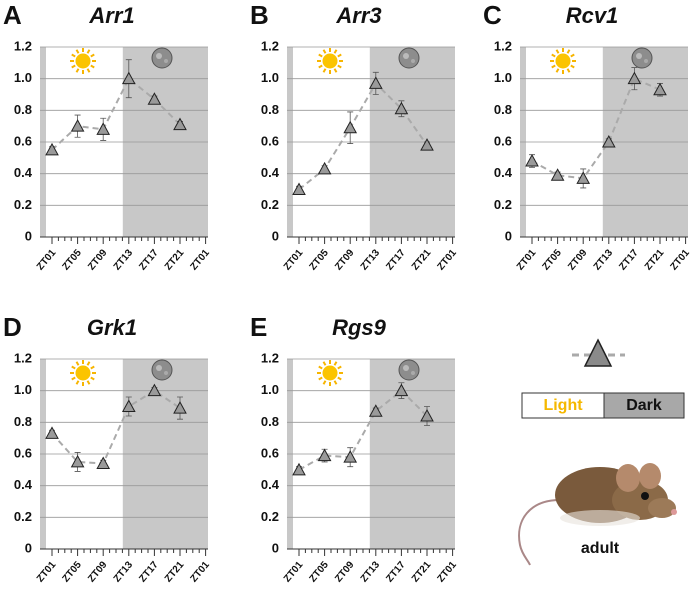  I want to click on panel-title: Arr3, so click(358, 15).